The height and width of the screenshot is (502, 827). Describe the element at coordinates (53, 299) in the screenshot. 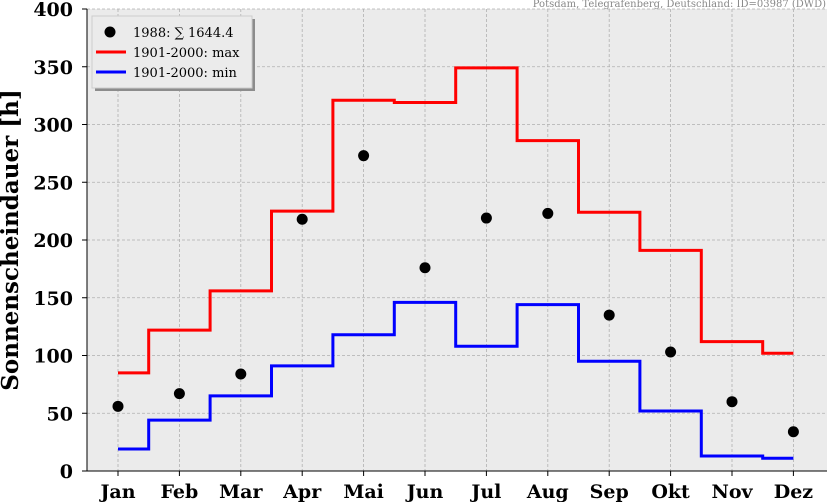

I see `y-tick-label: 150` at that location.